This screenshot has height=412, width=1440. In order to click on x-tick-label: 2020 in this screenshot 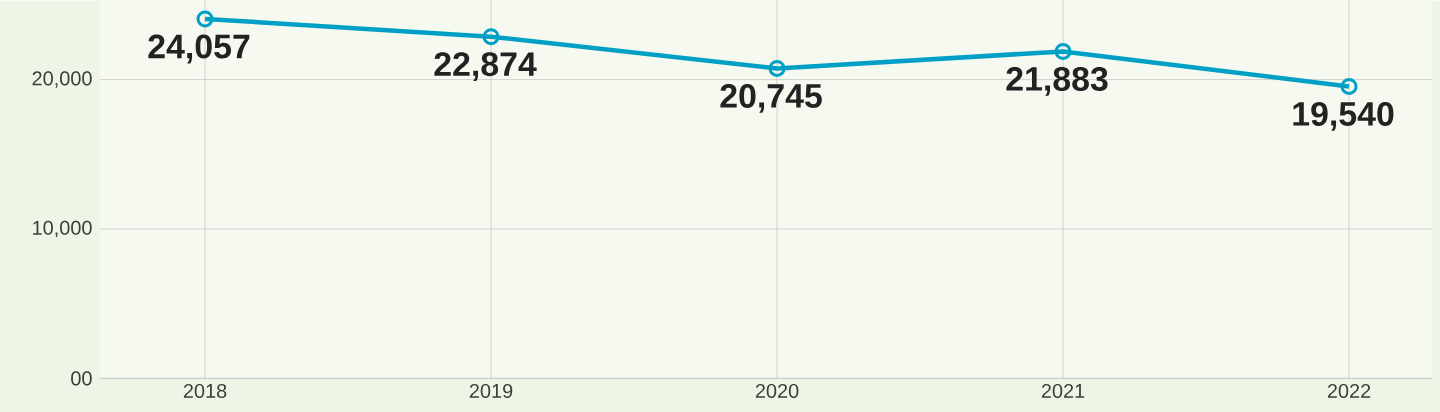, I will do `click(777, 390)`.